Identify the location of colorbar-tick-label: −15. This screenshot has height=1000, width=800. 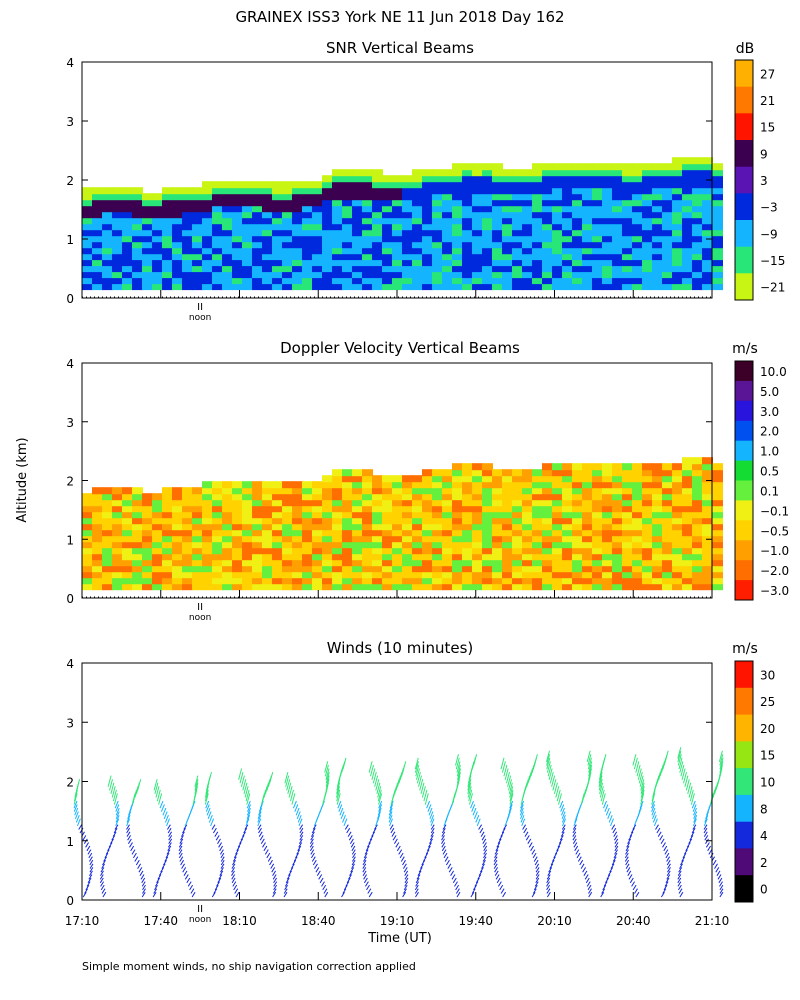
(772, 261).